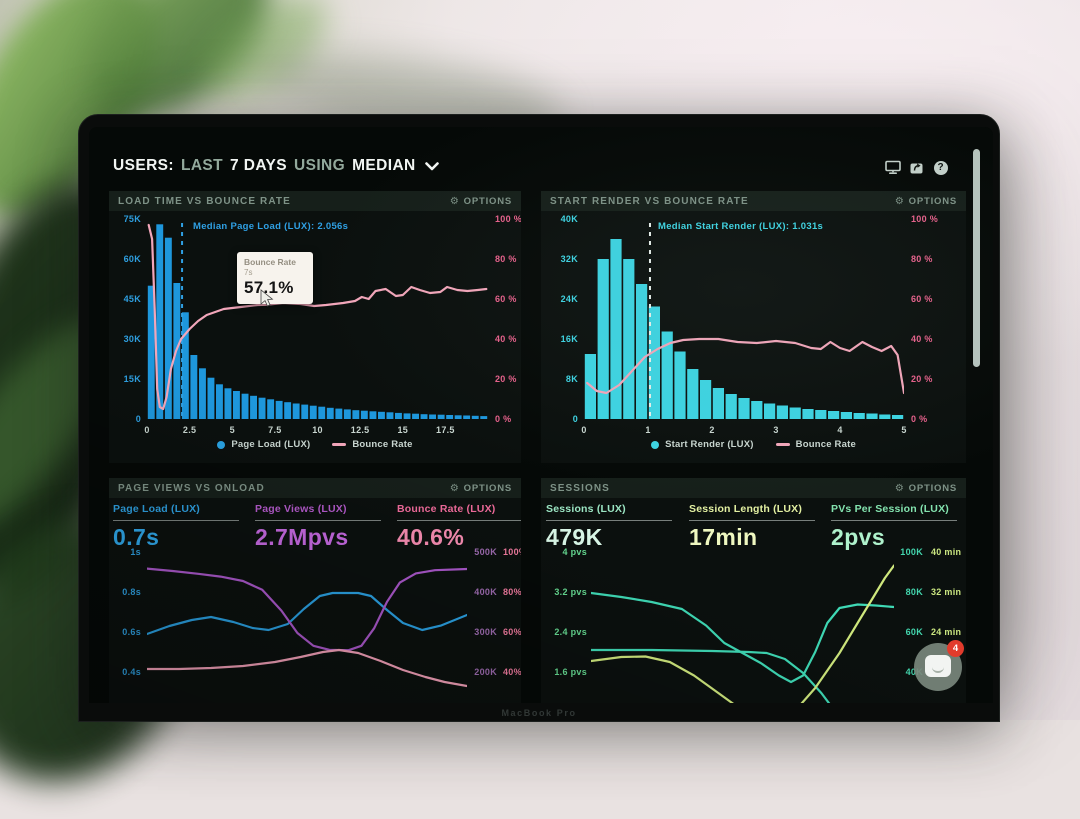 The height and width of the screenshot is (819, 1080). I want to click on chat-widget-button: 4, so click(939, 665).